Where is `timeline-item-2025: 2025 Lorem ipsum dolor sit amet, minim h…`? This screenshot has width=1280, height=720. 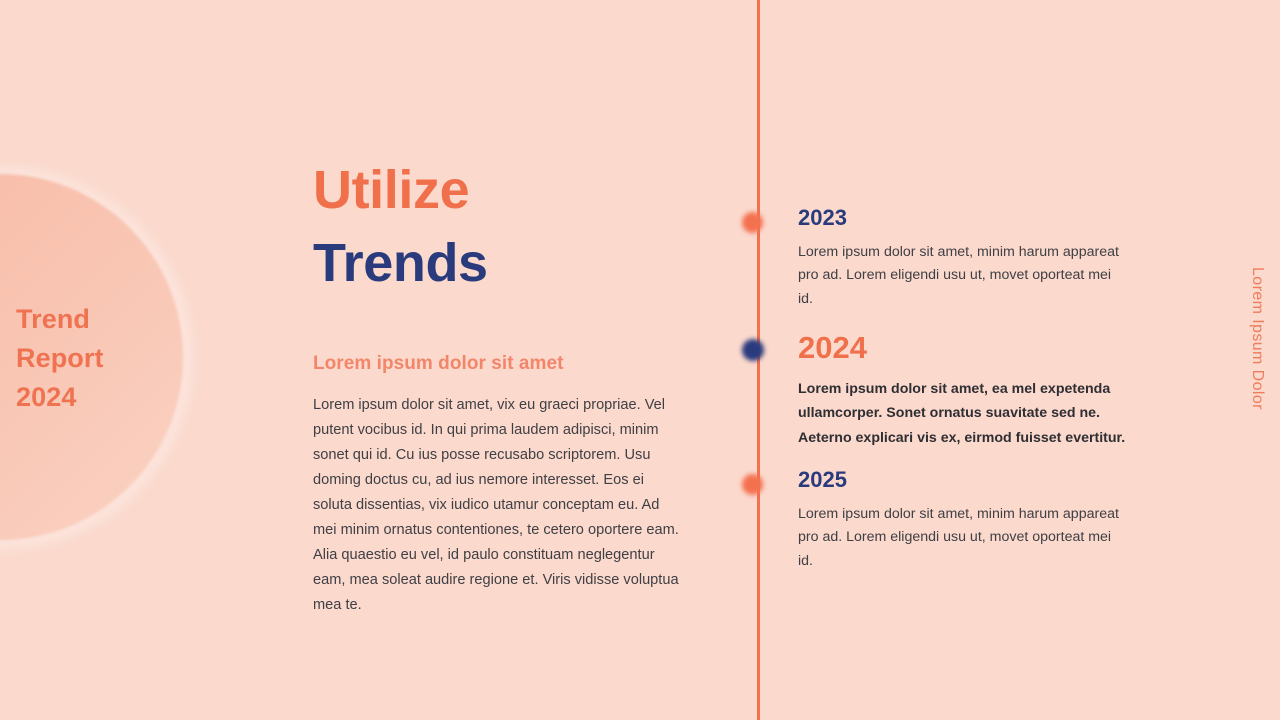
timeline-item-2025: 2025 Lorem ipsum dolor sit amet, minim h… is located at coordinates (935, 520).